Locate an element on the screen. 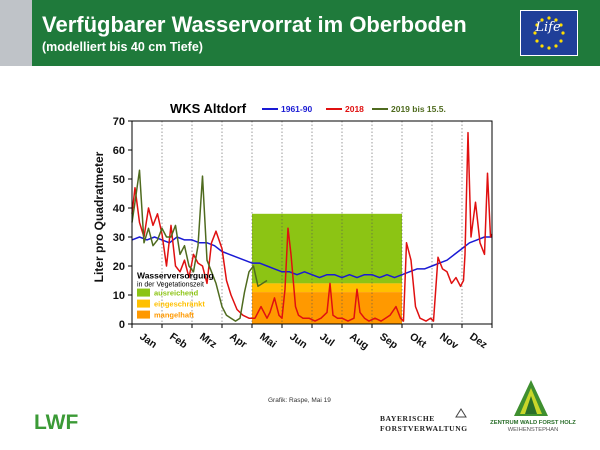 The image size is (600, 450). legend-label-1961: 1961-90 is located at coordinates (297, 109).